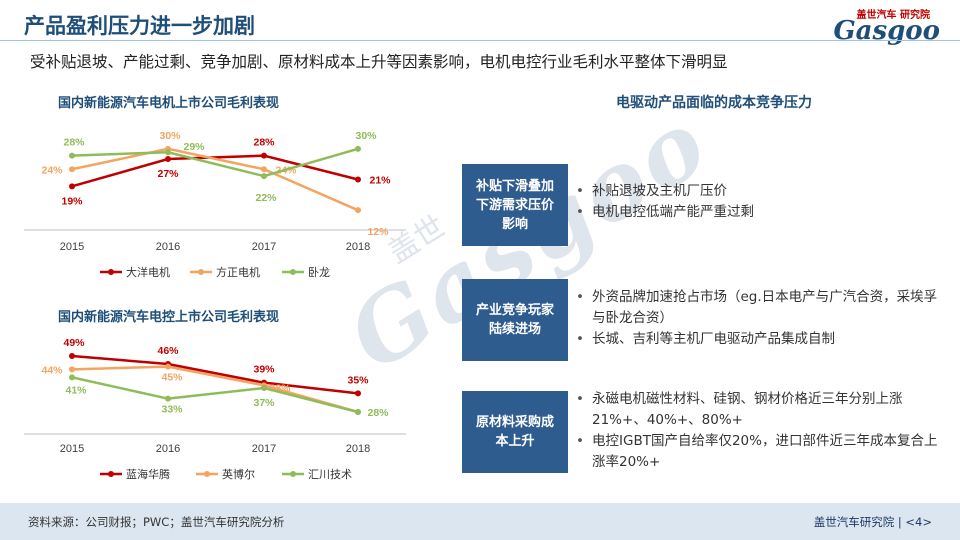  I want to click on bullet-item: 外资品牌加速抢占市场（eg.日本电产与广汽合资，采埃孚与卧龙合资）, so click(761, 308).